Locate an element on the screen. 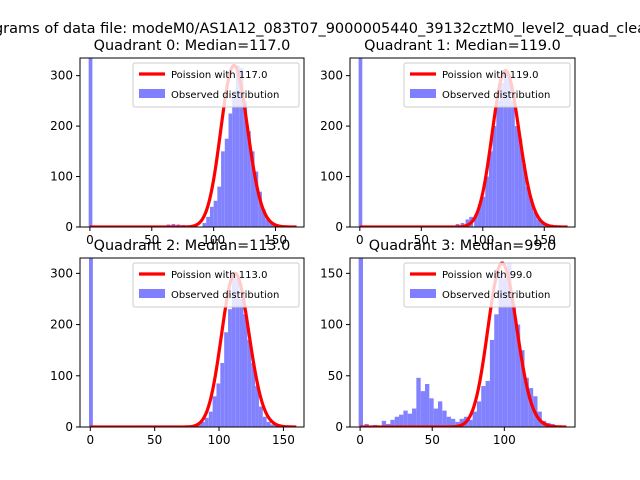 The height and width of the screenshot is (480, 640). legend: Poission with 117.0 Observed distribution is located at coordinates (216, 85).